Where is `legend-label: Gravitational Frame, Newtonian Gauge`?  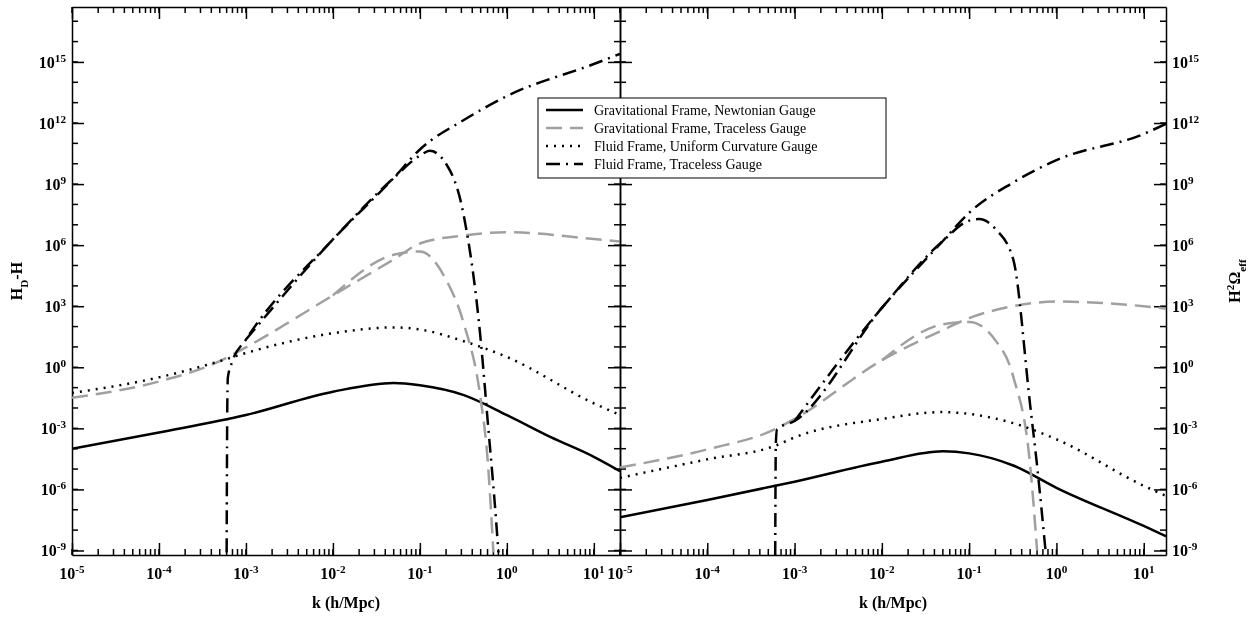 legend-label: Gravitational Frame, Newtonian Gauge is located at coordinates (705, 110).